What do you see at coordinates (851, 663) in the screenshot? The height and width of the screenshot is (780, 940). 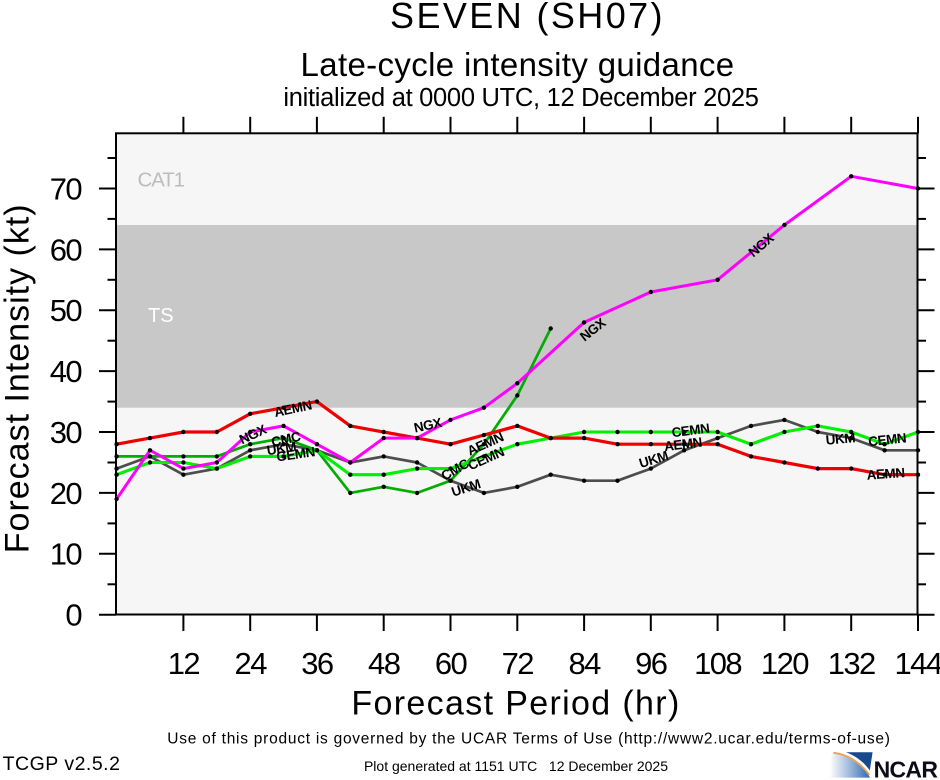 I see `svg-text: 132` at bounding box center [851, 663].